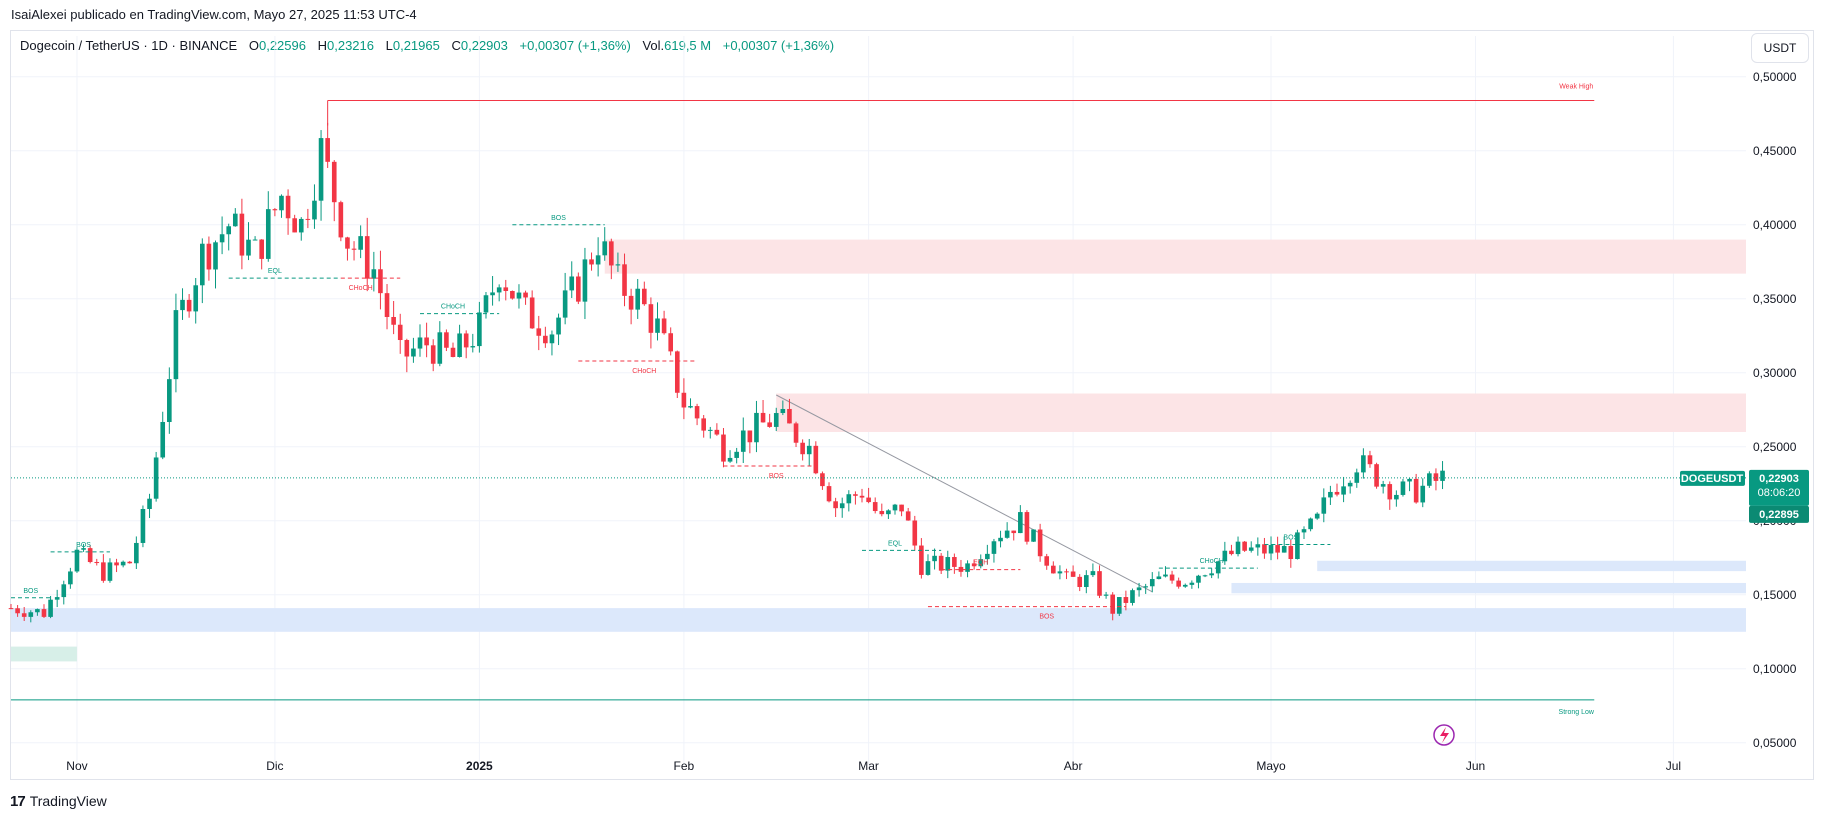 The image size is (1826, 820). Describe the element at coordinates (688, 45) in the screenshot. I see `volume-value: 619,5 M` at that location.